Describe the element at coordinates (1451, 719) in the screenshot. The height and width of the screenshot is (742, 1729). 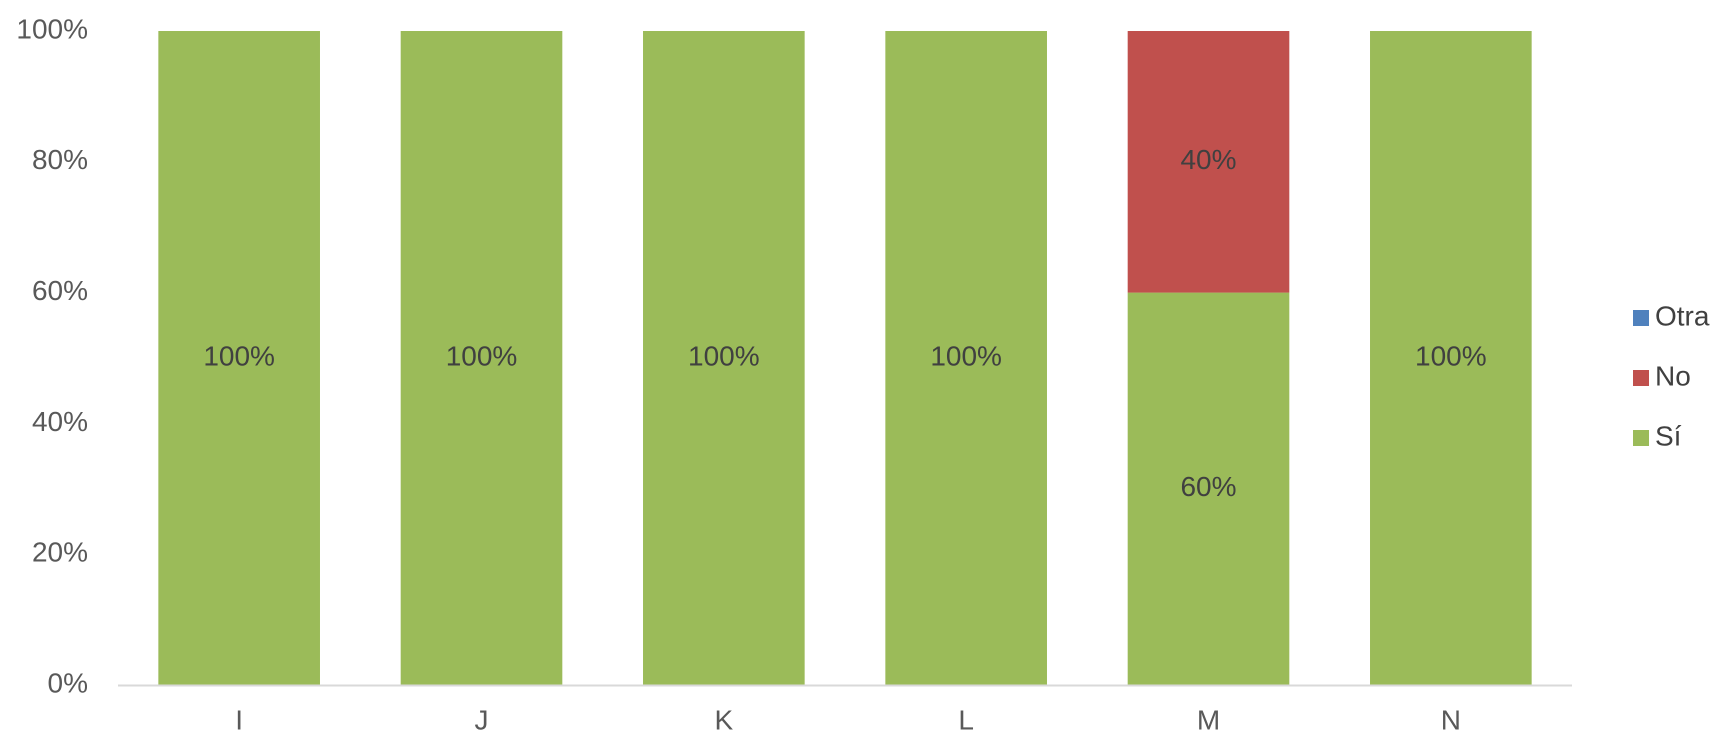
I see `x-category-label: N` at that location.